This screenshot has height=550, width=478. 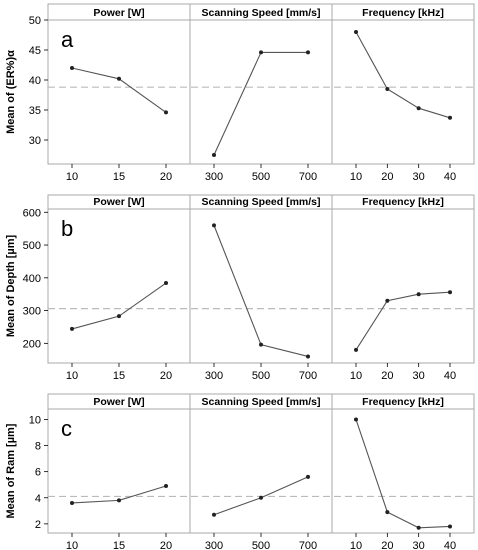 What do you see at coordinates (38, 525) in the screenshot?
I see `y-tick-label: 2` at bounding box center [38, 525].